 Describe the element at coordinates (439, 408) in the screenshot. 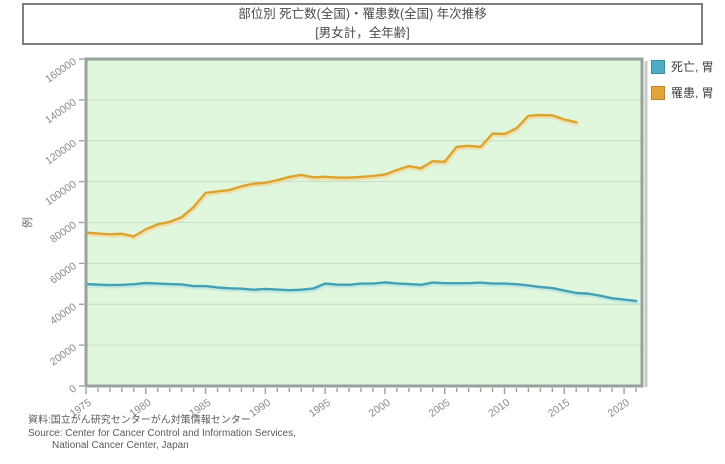

I see `svg-text: 2005` at that location.